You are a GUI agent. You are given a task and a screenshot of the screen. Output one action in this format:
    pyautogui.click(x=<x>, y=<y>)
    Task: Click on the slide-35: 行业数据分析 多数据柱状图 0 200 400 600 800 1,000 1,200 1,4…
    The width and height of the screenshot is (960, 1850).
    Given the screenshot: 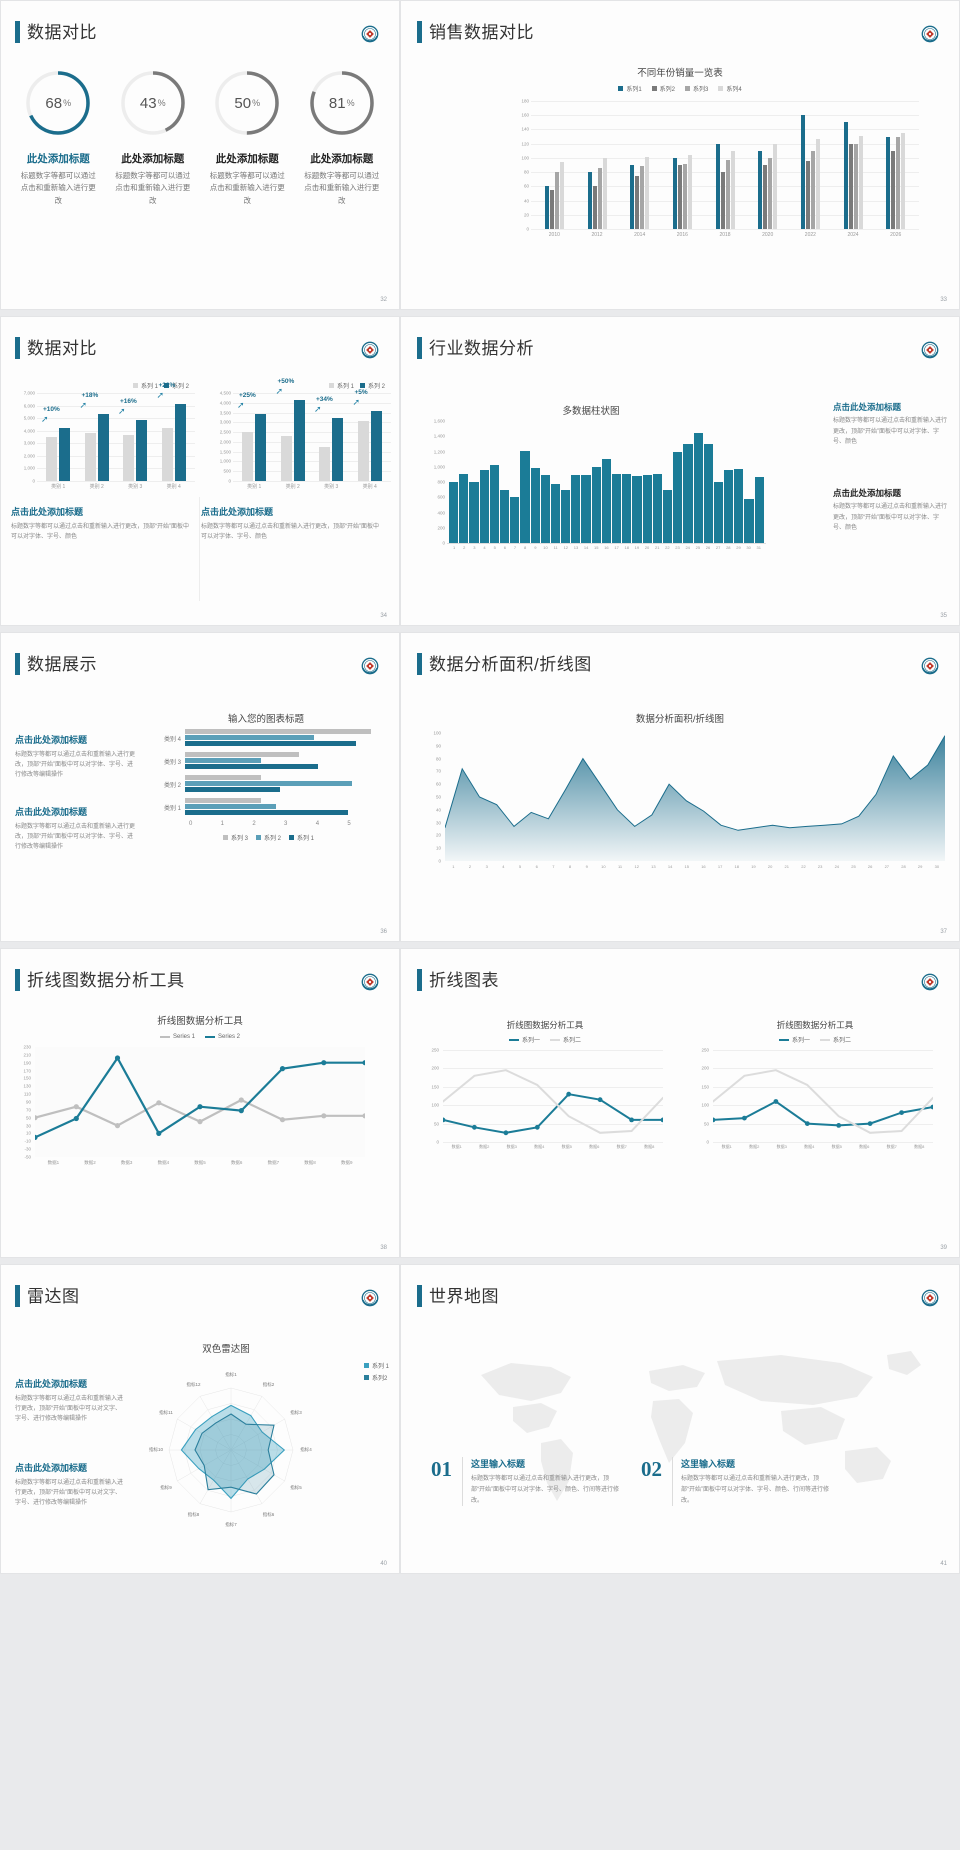 What is the action you would take?
    pyautogui.click(x=680, y=471)
    